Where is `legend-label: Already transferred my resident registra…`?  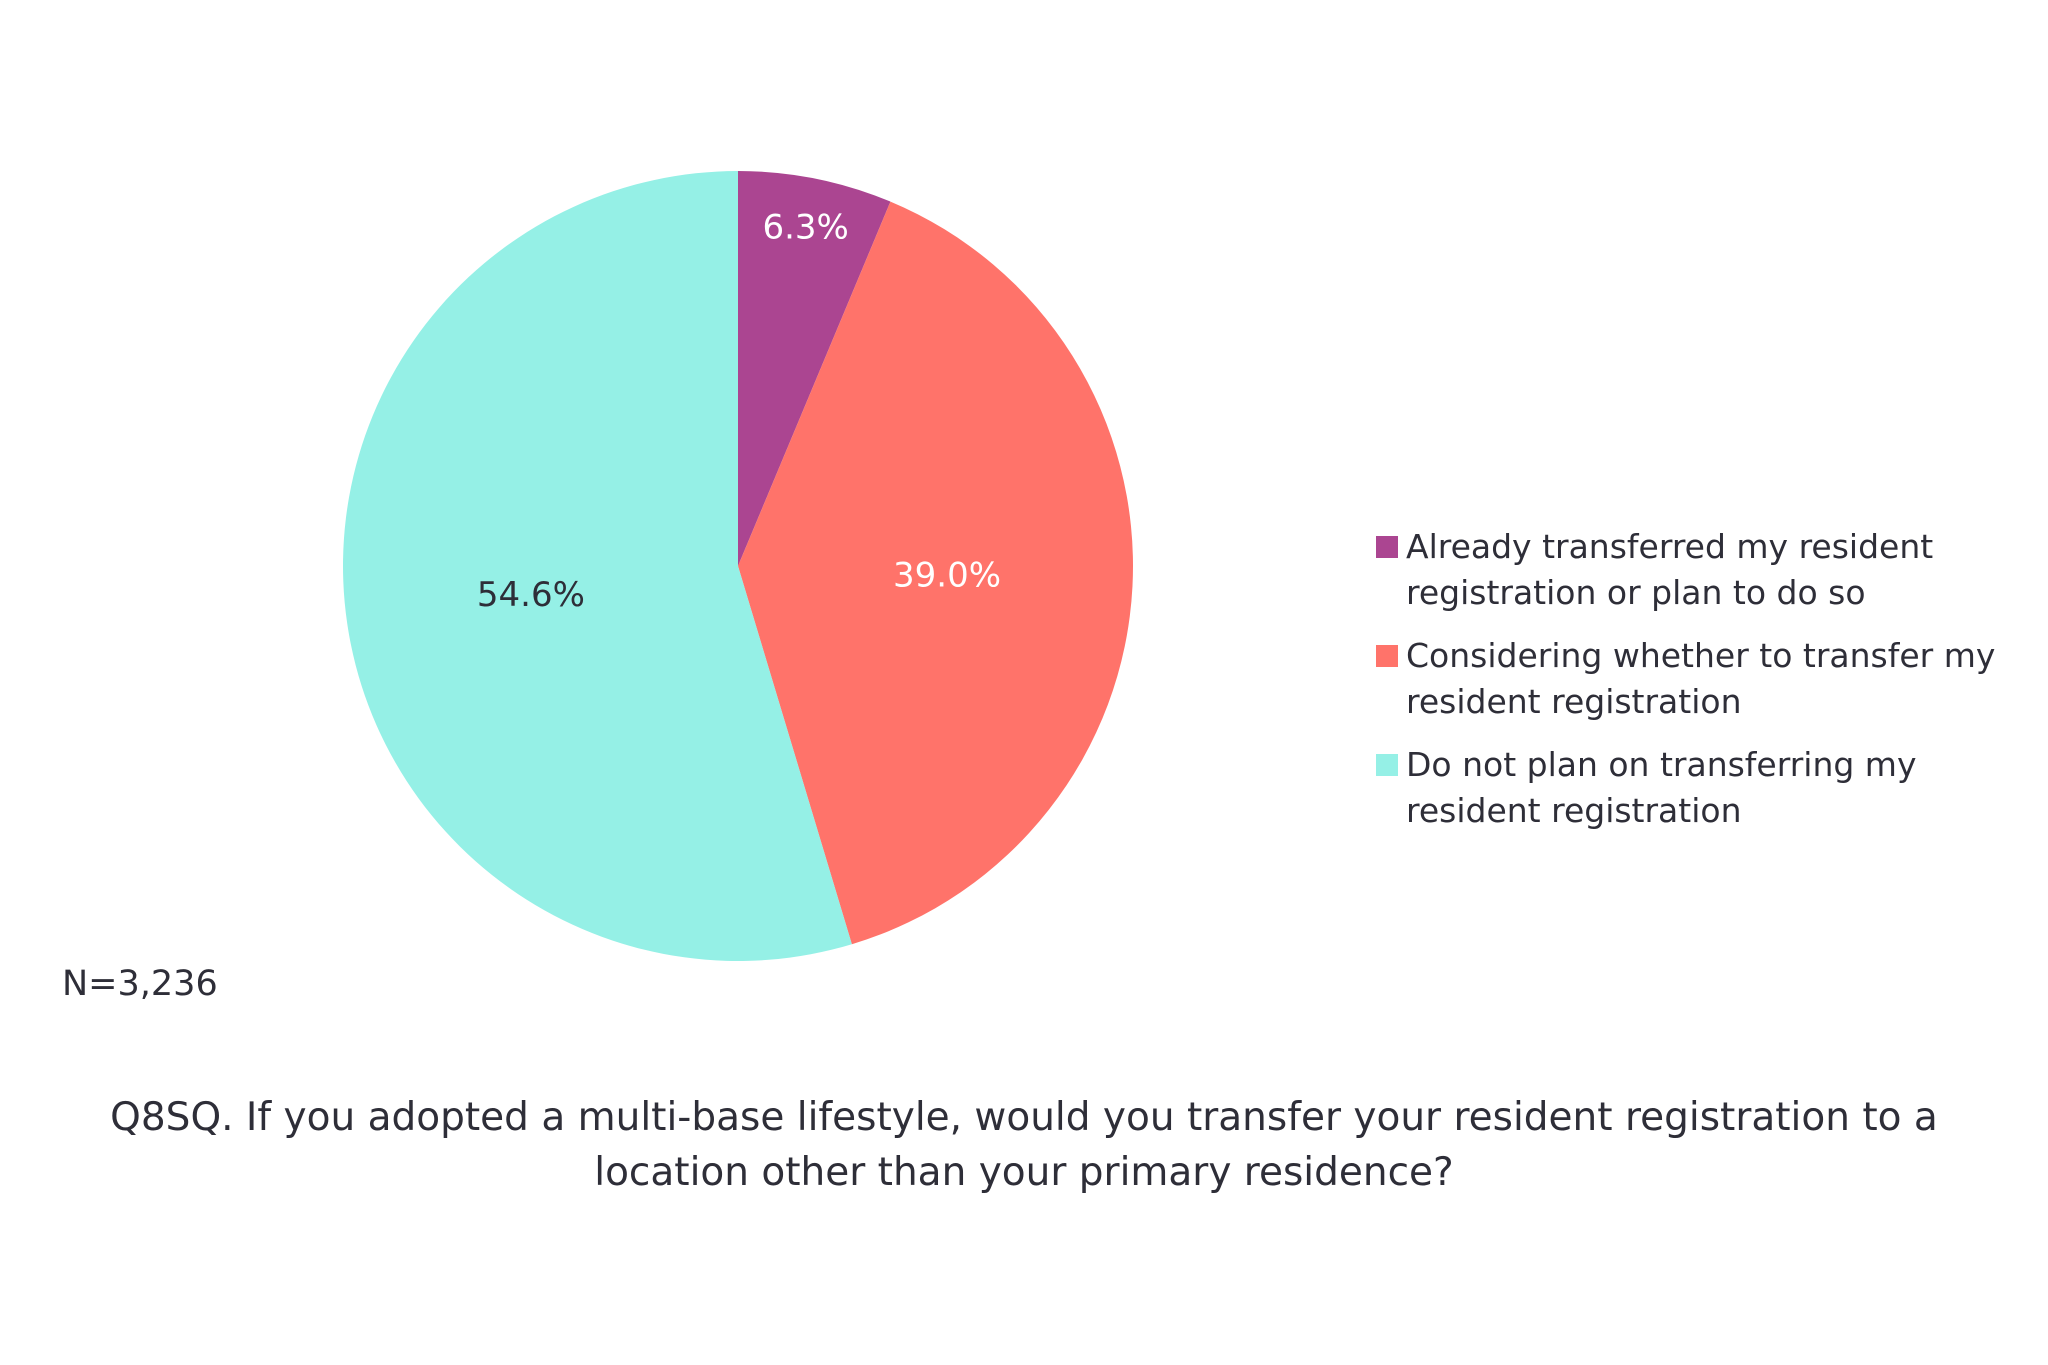 legend-label: Already transferred my resident registra… is located at coordinates (1670, 569).